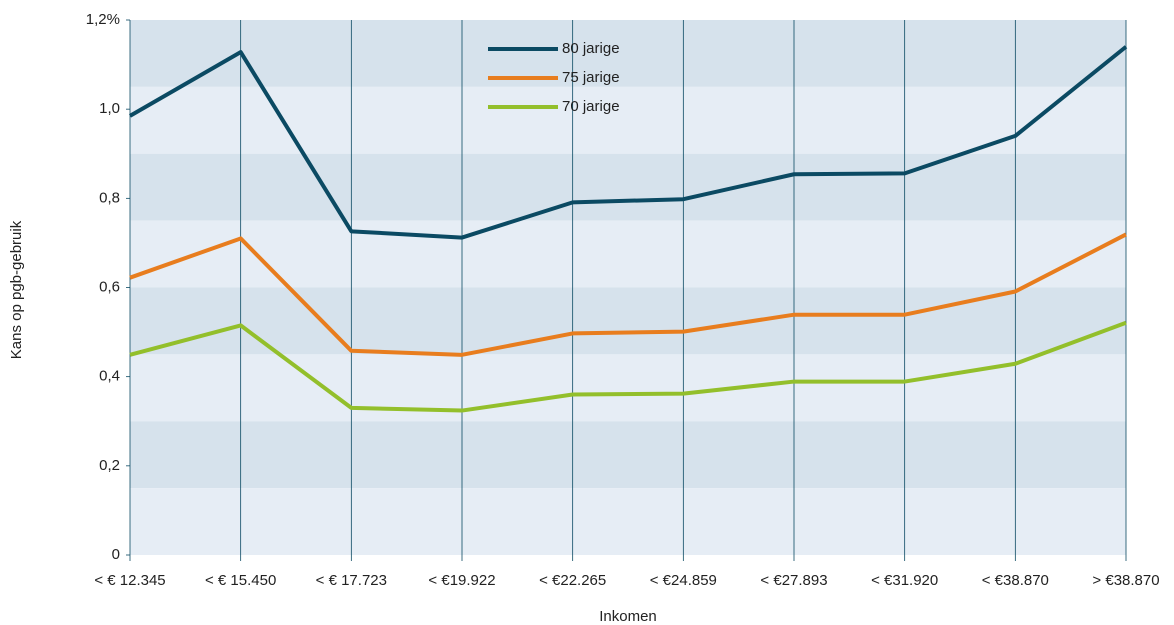 This screenshot has width=1174, height=625. What do you see at coordinates (904, 580) in the screenshot?
I see `x-tick-label: < €31.920` at bounding box center [904, 580].